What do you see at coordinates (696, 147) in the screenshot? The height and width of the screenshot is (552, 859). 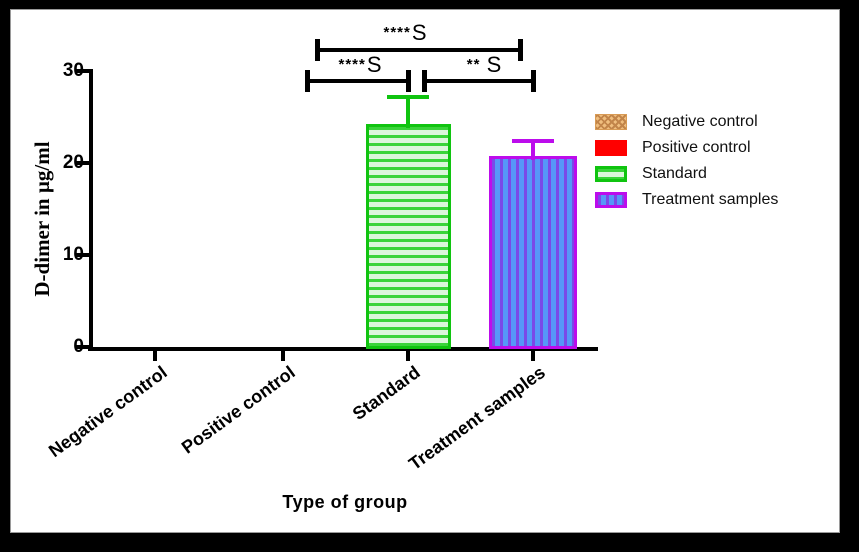 I see `legend-label: Positive control` at bounding box center [696, 147].